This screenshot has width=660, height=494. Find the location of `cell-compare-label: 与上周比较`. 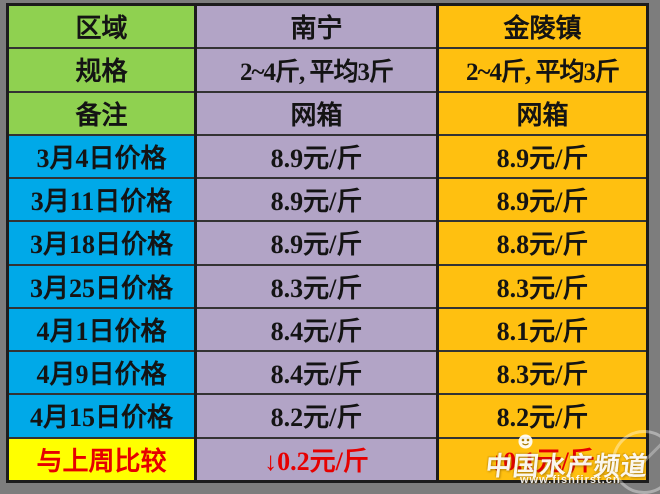

cell-compare-label: 与上周比较 is located at coordinates (101, 459).